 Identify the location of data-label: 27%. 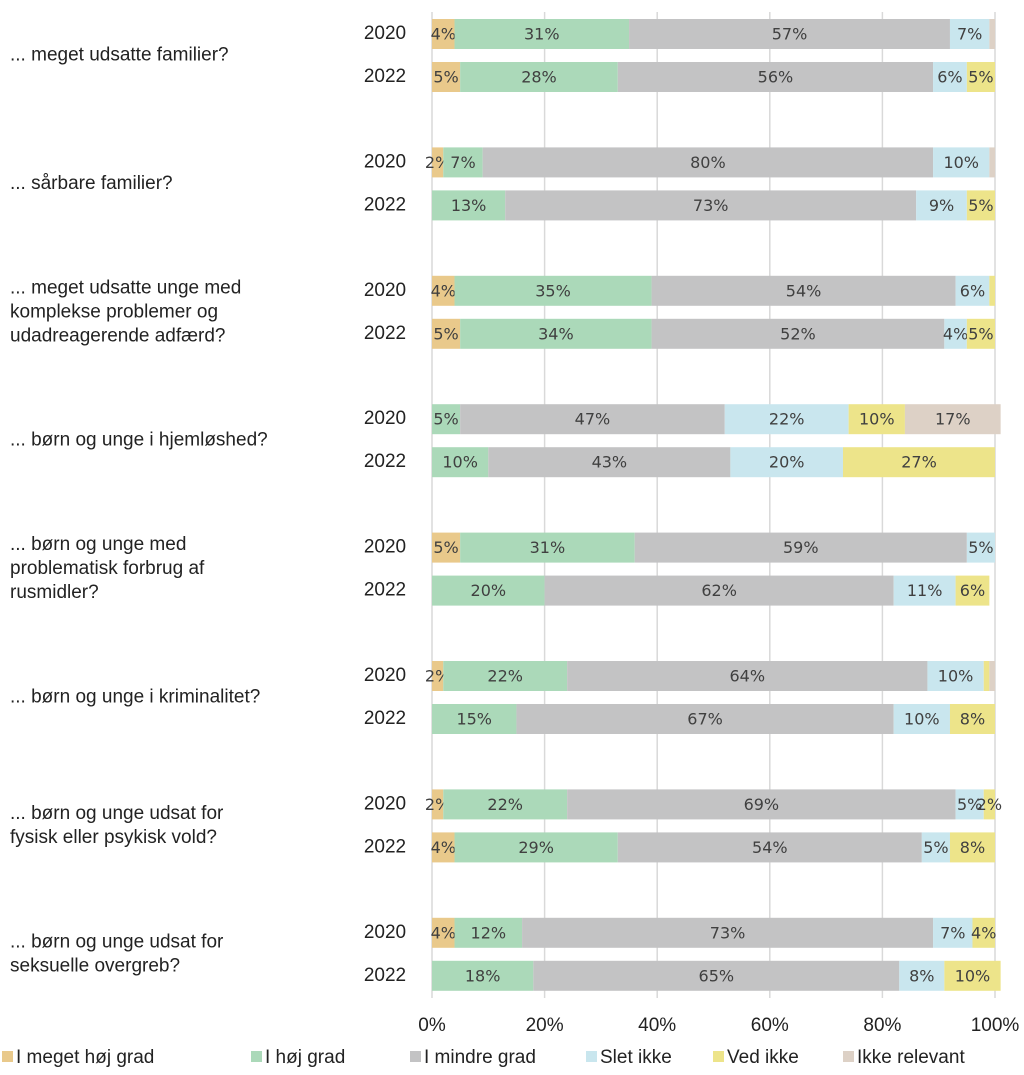
(919, 462).